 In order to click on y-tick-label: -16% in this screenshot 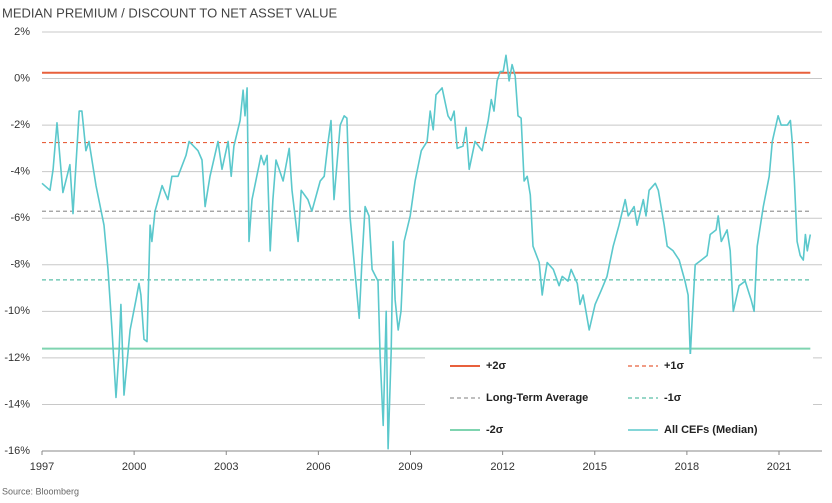, I will do `click(17, 451)`.